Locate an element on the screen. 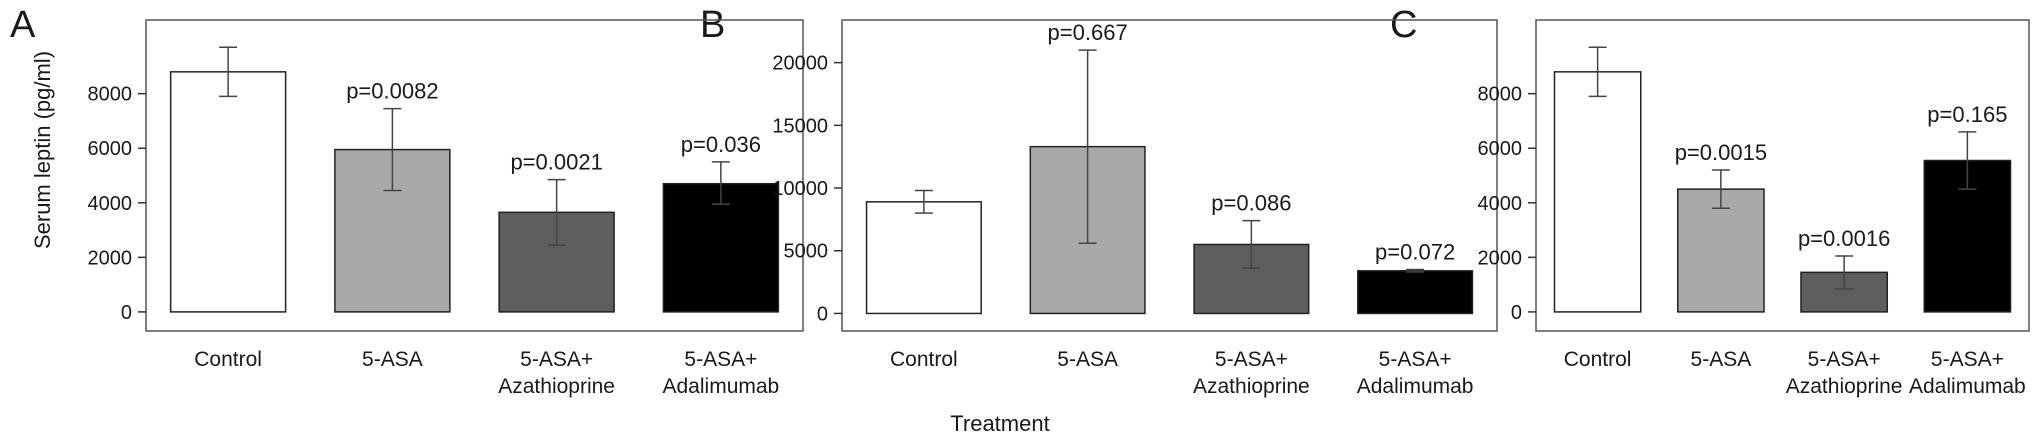  panel-letter-a: A is located at coordinates (23, 25).